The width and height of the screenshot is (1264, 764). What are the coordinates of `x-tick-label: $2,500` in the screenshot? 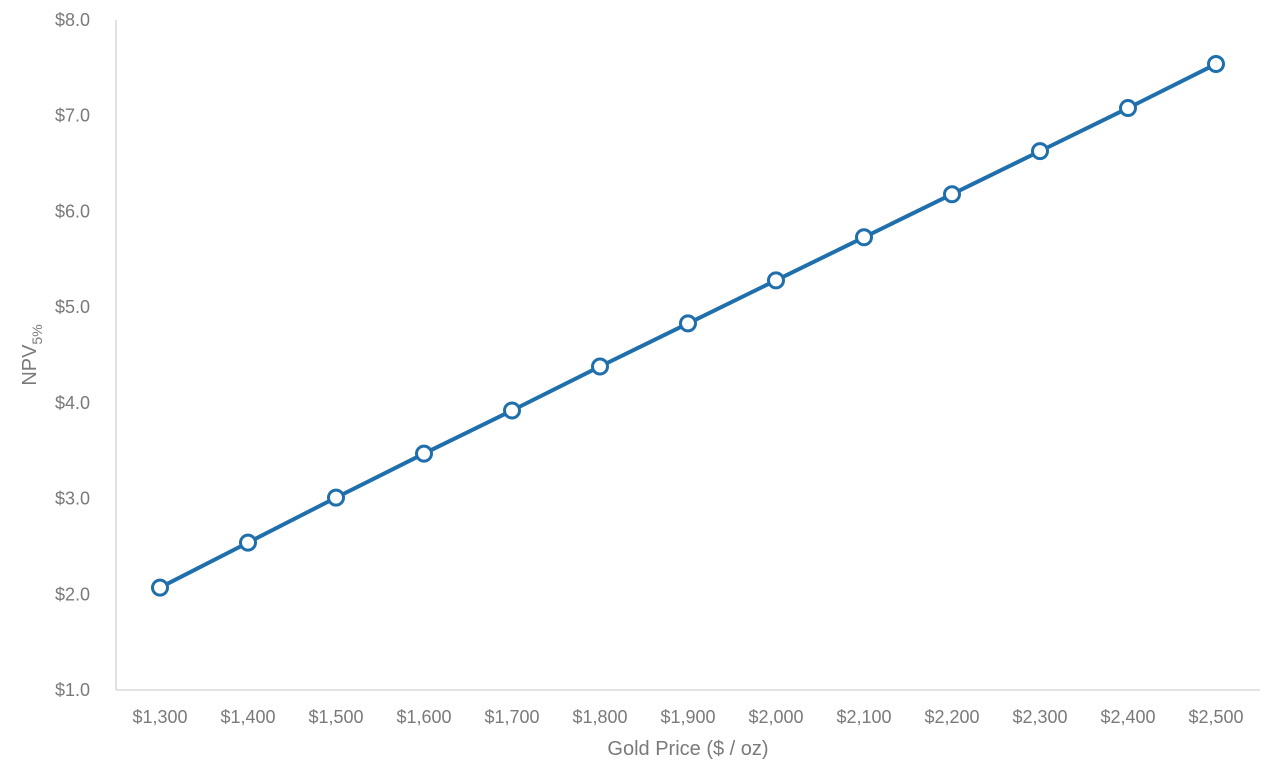 It's located at (1215, 717).